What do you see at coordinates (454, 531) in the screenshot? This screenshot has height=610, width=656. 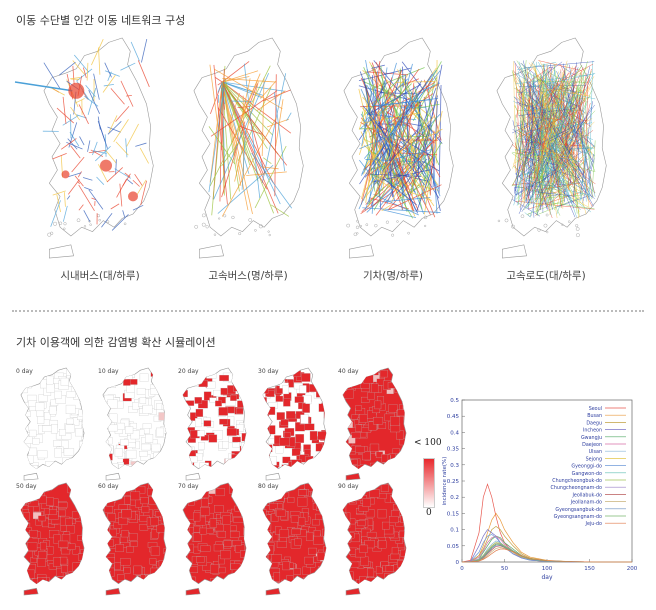 I see `y-tick-label: 0.1` at bounding box center [454, 531].